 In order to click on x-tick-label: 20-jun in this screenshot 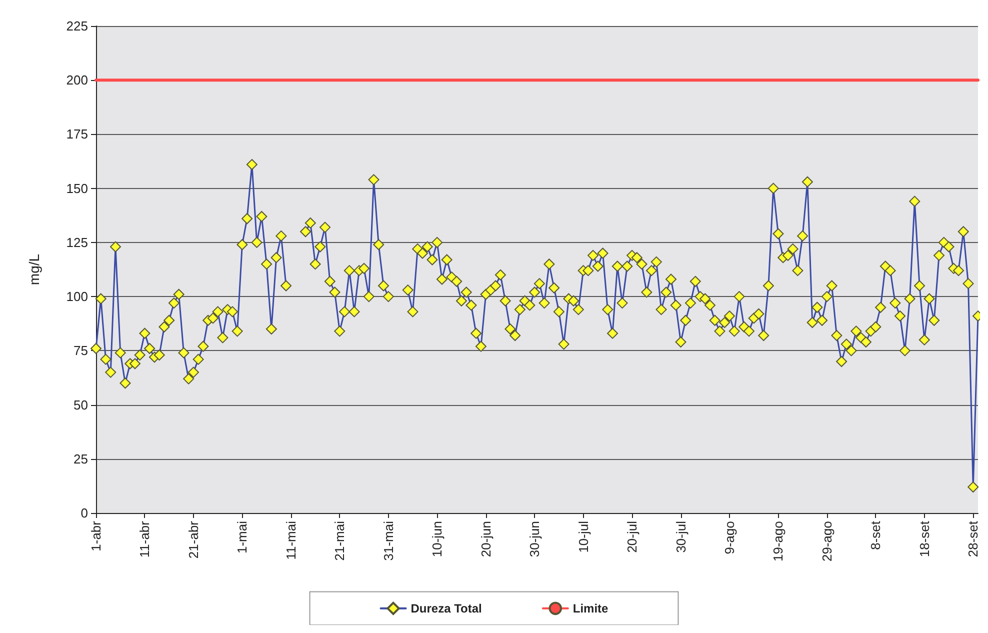, I will do `click(486, 539)`.